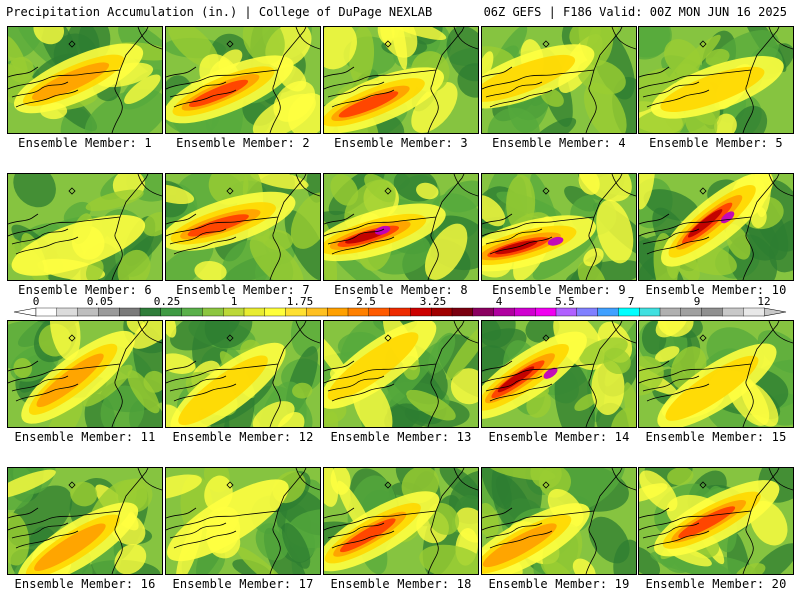 The height and width of the screenshot is (600, 800). What do you see at coordinates (499, 302) in the screenshot?
I see `colorbar-tick-label: 4` at bounding box center [499, 302].